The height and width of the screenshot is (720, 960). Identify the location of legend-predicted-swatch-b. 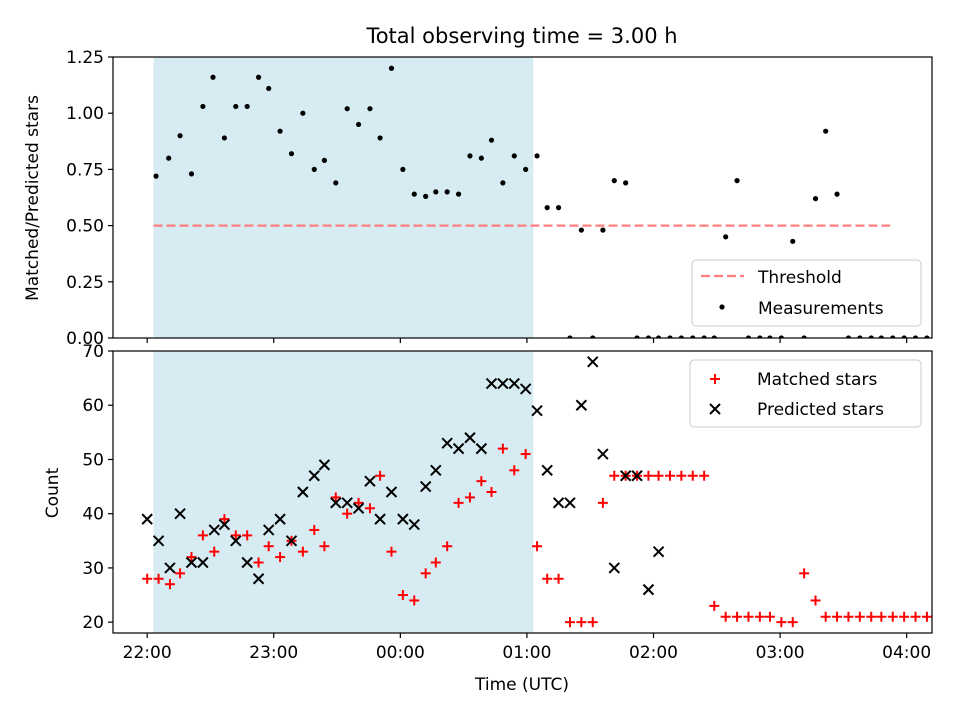
(715, 409).